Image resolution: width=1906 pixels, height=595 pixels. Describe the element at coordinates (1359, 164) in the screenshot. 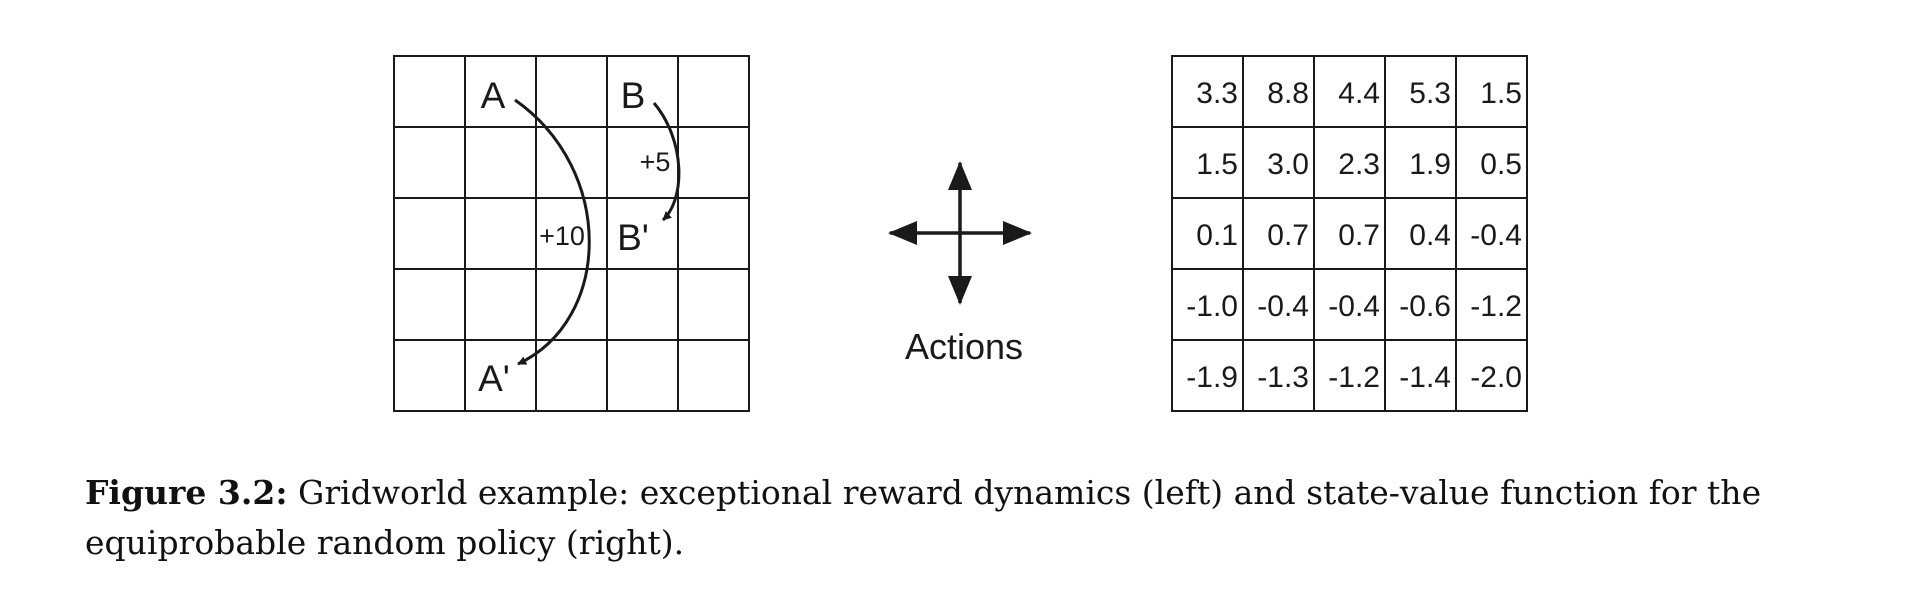

I see `value-text-1-2: 2.3` at that location.